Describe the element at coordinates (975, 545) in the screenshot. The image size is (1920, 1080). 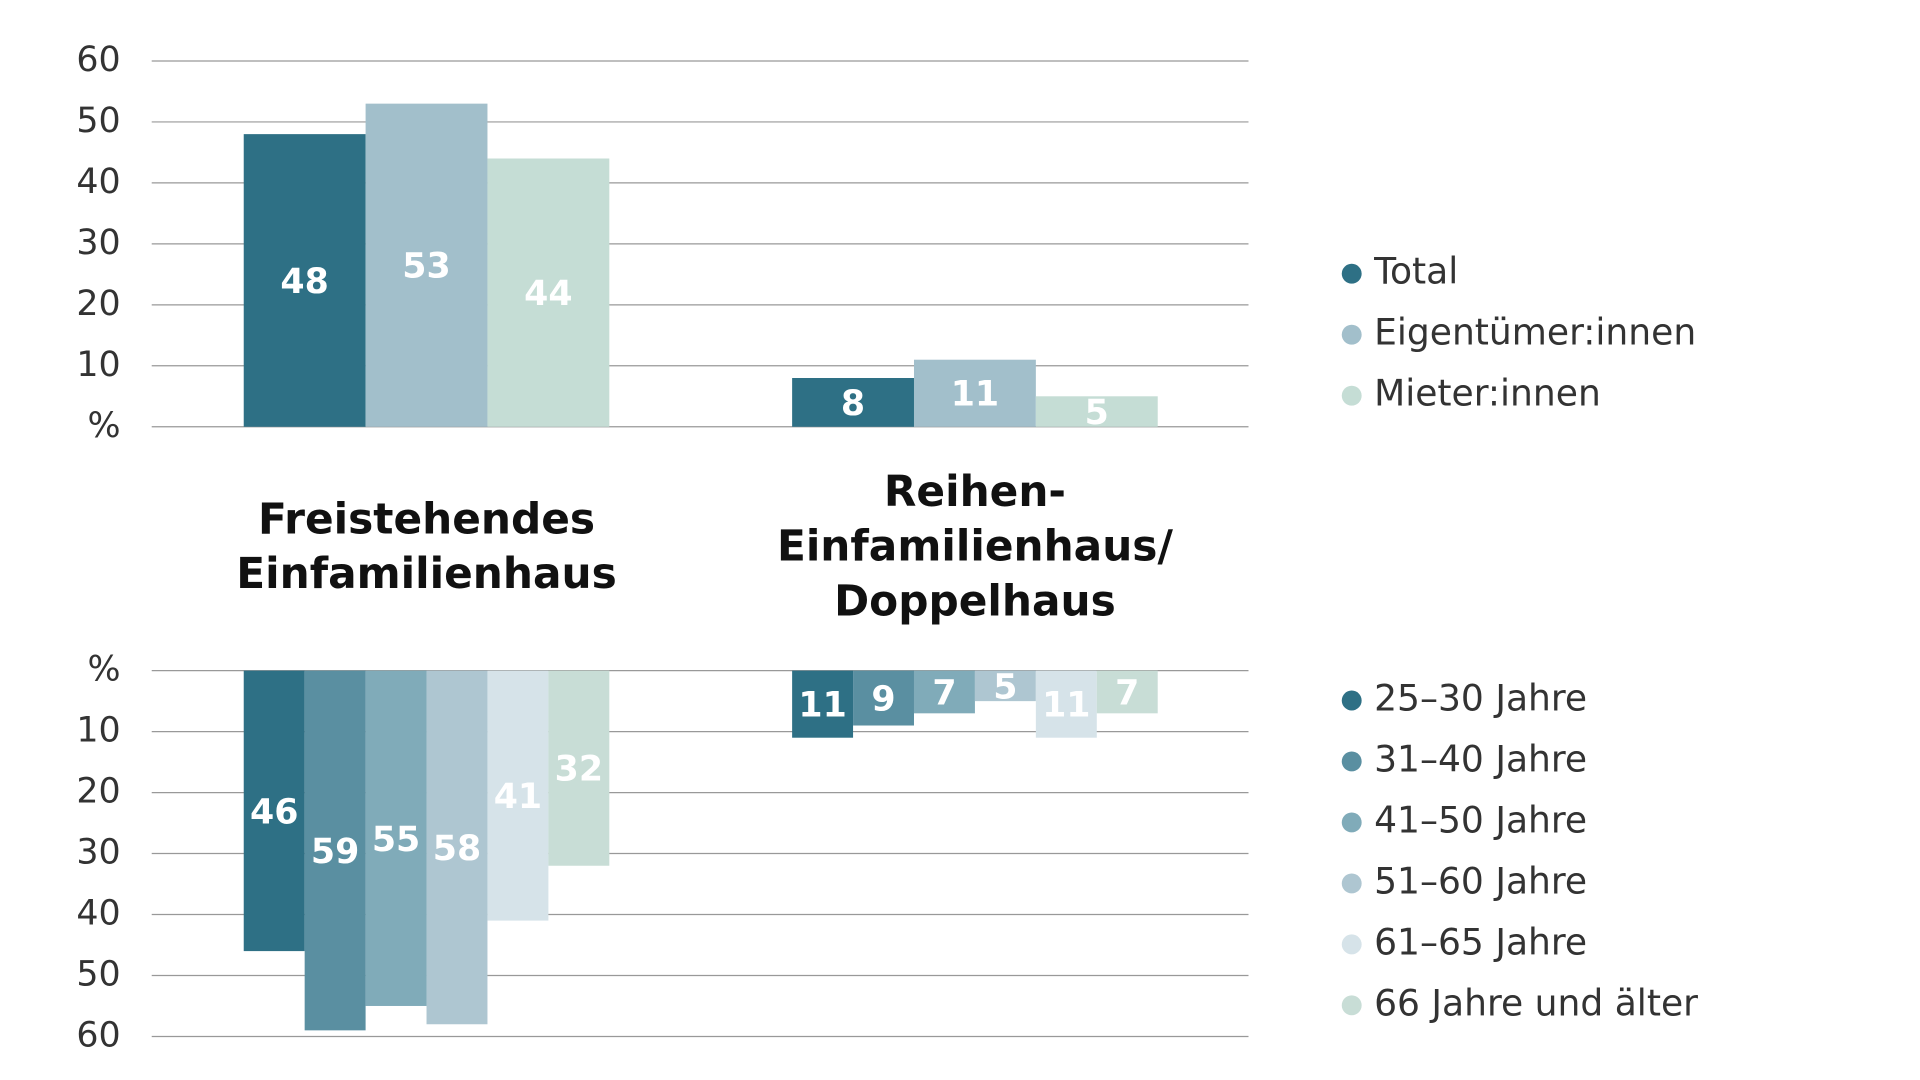
I see `category-label: Reihen-Einfamilienhaus/Doppelhaus` at that location.